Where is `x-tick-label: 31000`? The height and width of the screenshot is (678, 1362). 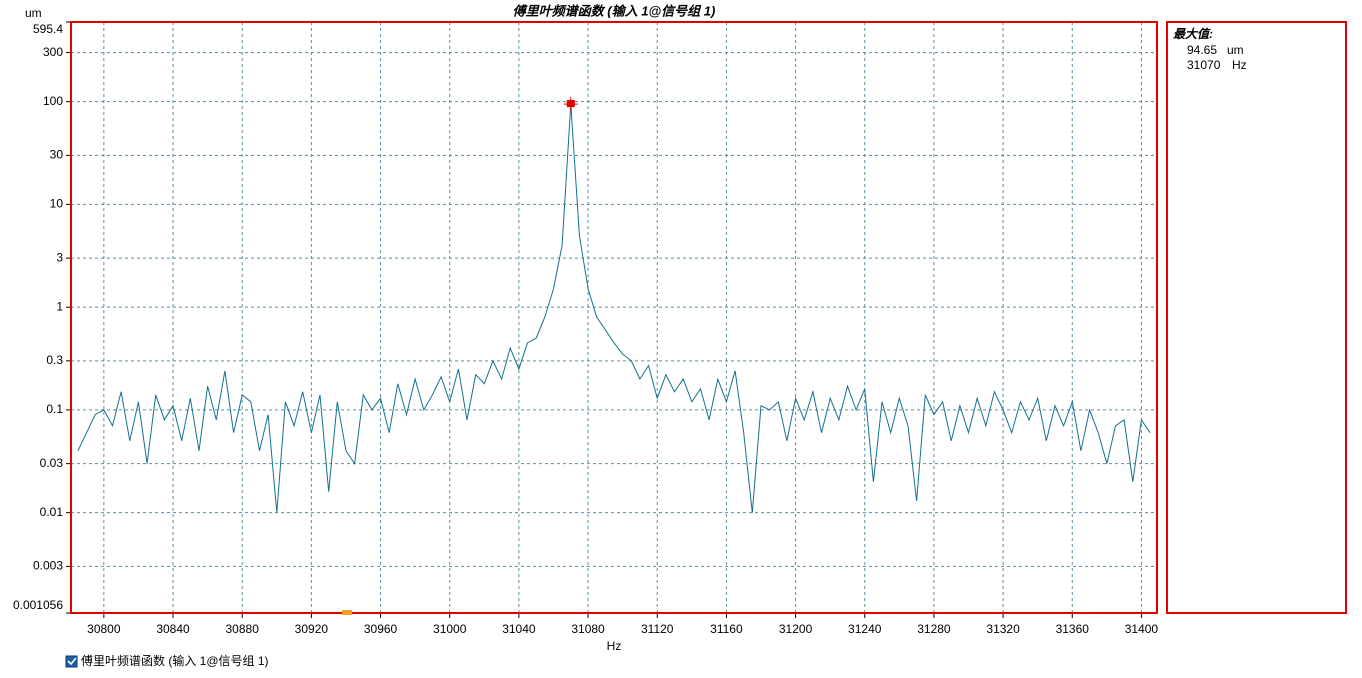 x-tick-label: 31000 is located at coordinates (450, 629).